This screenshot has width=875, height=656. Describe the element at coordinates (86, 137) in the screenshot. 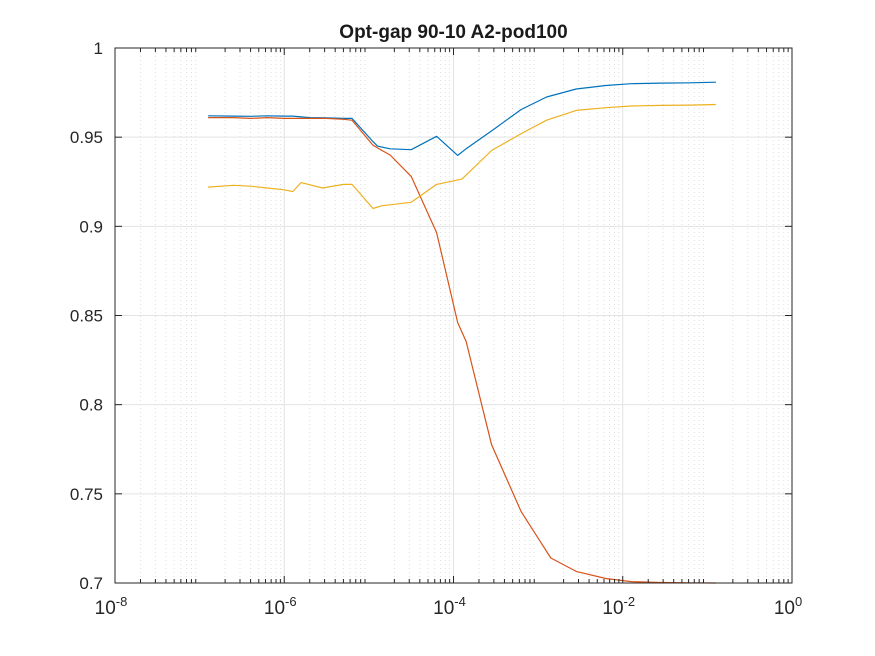

I see `y-tick-label: 0.95` at that location.